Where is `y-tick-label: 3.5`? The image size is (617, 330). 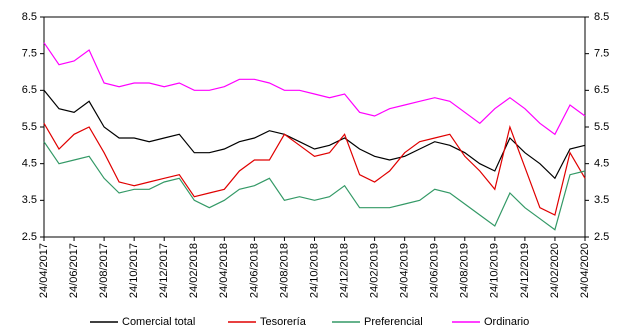
y-tick-label: 3.5 is located at coordinates (29, 200).